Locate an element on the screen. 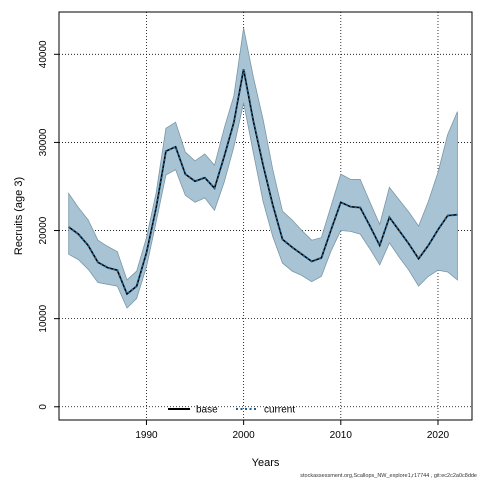  legend-label-current: current is located at coordinates (279, 410).